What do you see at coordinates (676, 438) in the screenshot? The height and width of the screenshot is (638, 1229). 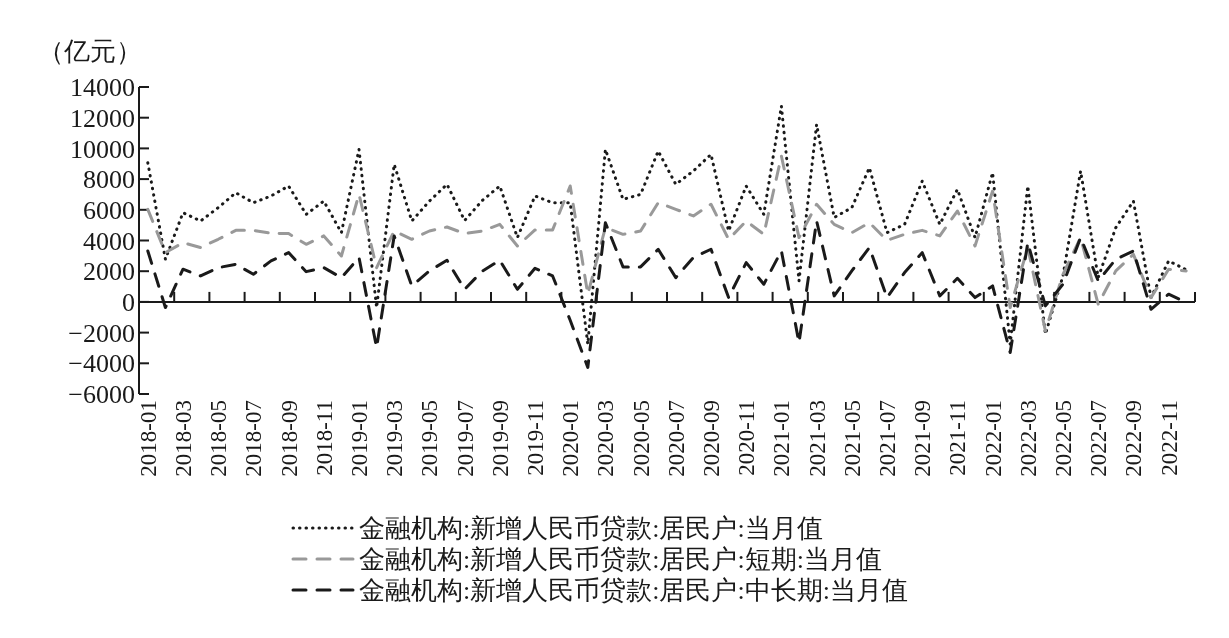 I see `x-tick-label: 2020-07` at bounding box center [676, 438].